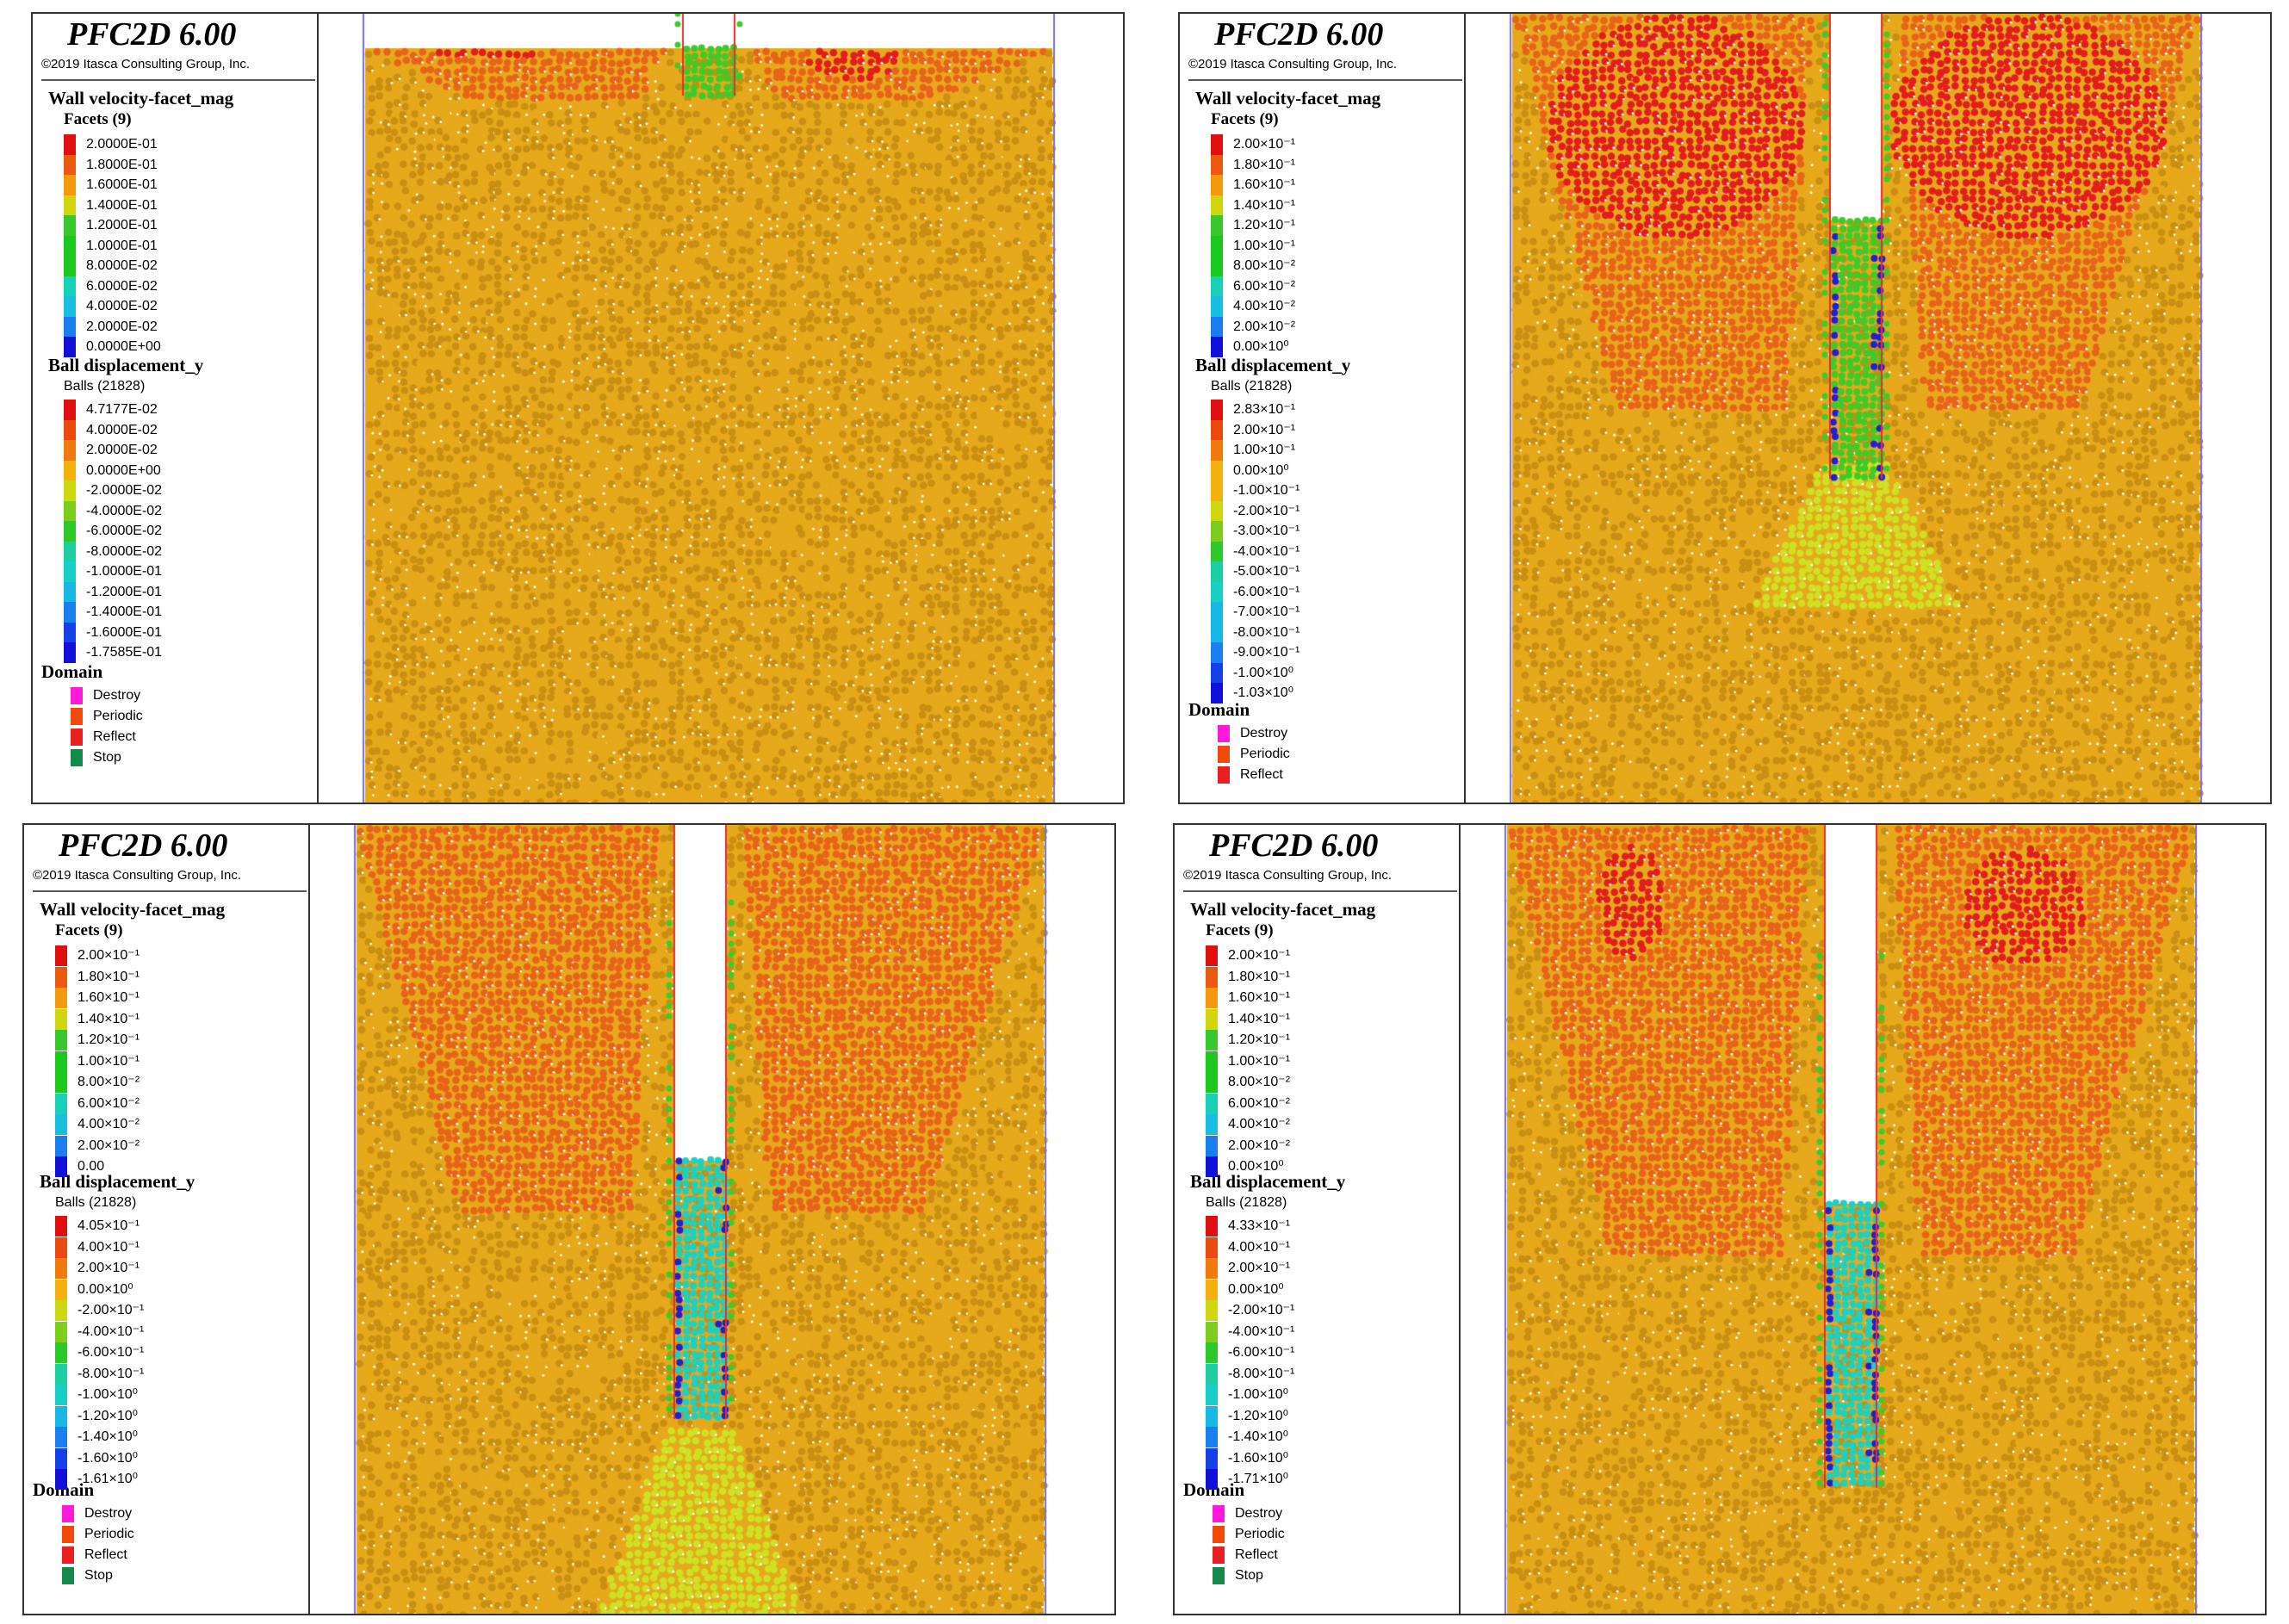 Image resolution: width=2289 pixels, height=1624 pixels. What do you see at coordinates (96, 1458) in the screenshot?
I see `ball-colorbar-row: -1.60×10⁰` at bounding box center [96, 1458].